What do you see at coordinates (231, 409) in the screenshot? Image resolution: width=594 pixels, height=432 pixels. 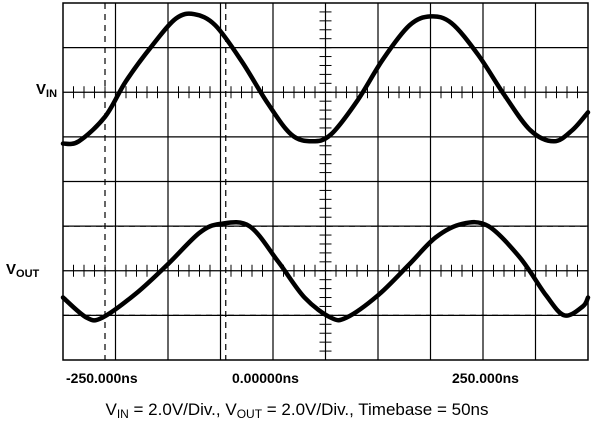 I see `caption-v-out: V` at bounding box center [231, 409].